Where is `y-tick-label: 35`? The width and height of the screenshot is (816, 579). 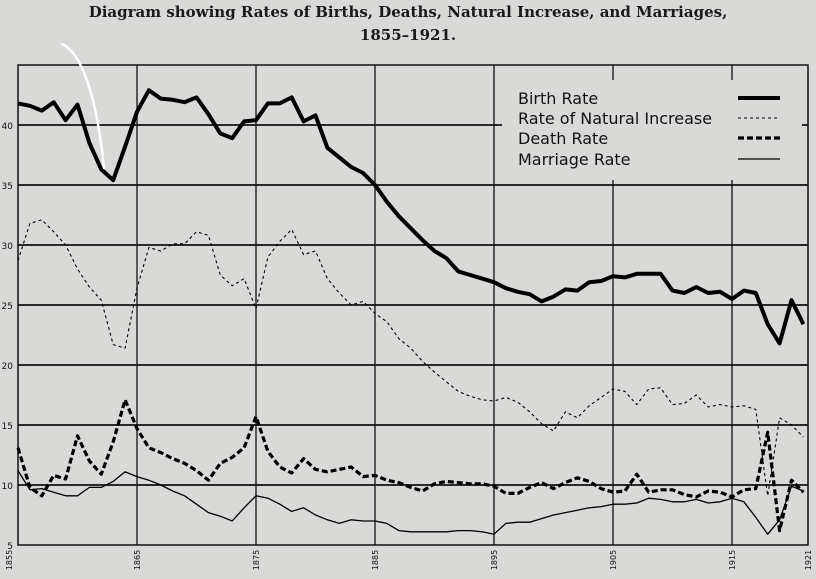
y-tick-label: 35 is located at coordinates (7, 187).